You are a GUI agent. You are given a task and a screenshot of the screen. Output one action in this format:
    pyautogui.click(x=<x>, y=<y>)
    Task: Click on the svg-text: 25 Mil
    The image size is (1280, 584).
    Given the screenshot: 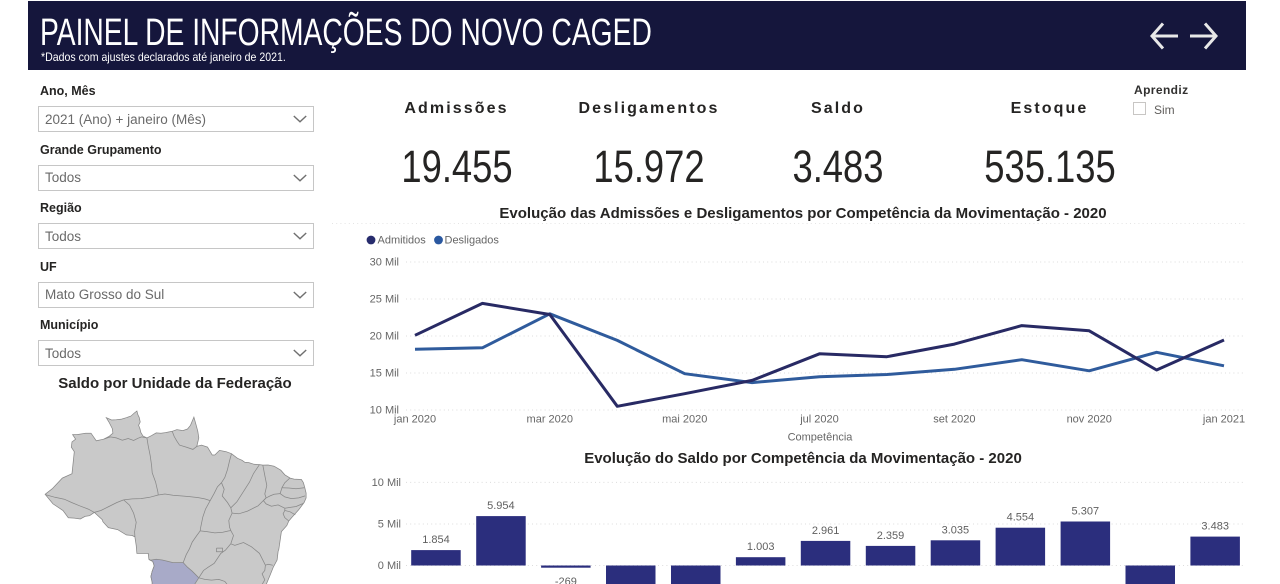 What is the action you would take?
    pyautogui.click(x=384, y=300)
    